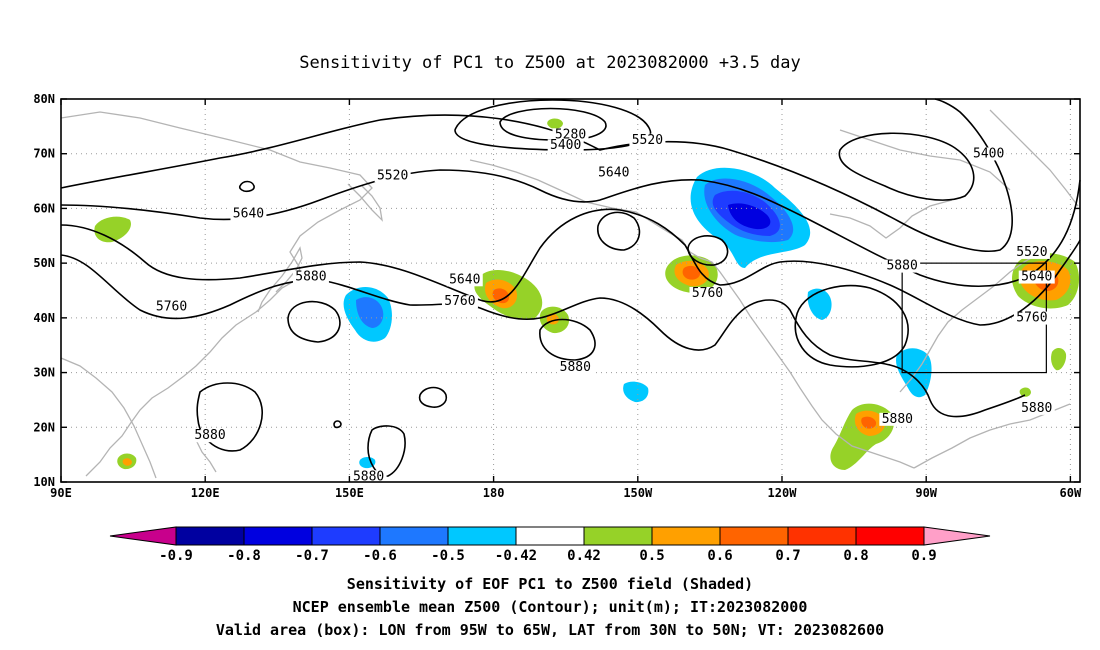  Describe the element at coordinates (1059, 359) in the screenshot. I see `shade-positive-north-atlantic` at that location.